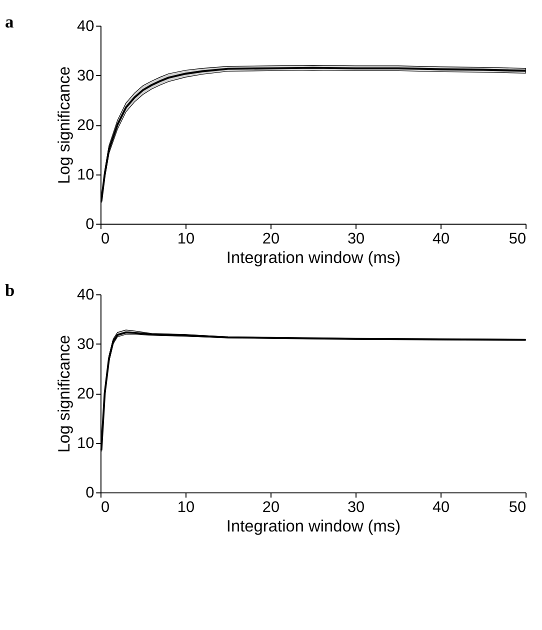 Image resolution: width=542 pixels, height=630 pixels. I want to click on chart-title: a, so click(9, 22).